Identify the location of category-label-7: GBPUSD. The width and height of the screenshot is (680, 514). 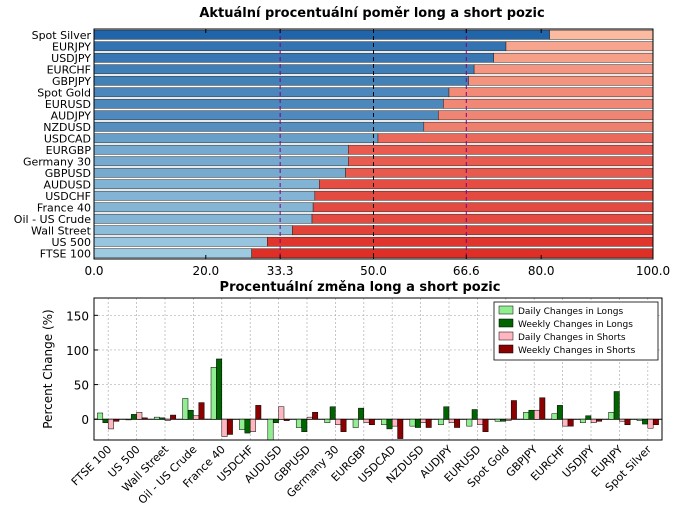
(68, 173).